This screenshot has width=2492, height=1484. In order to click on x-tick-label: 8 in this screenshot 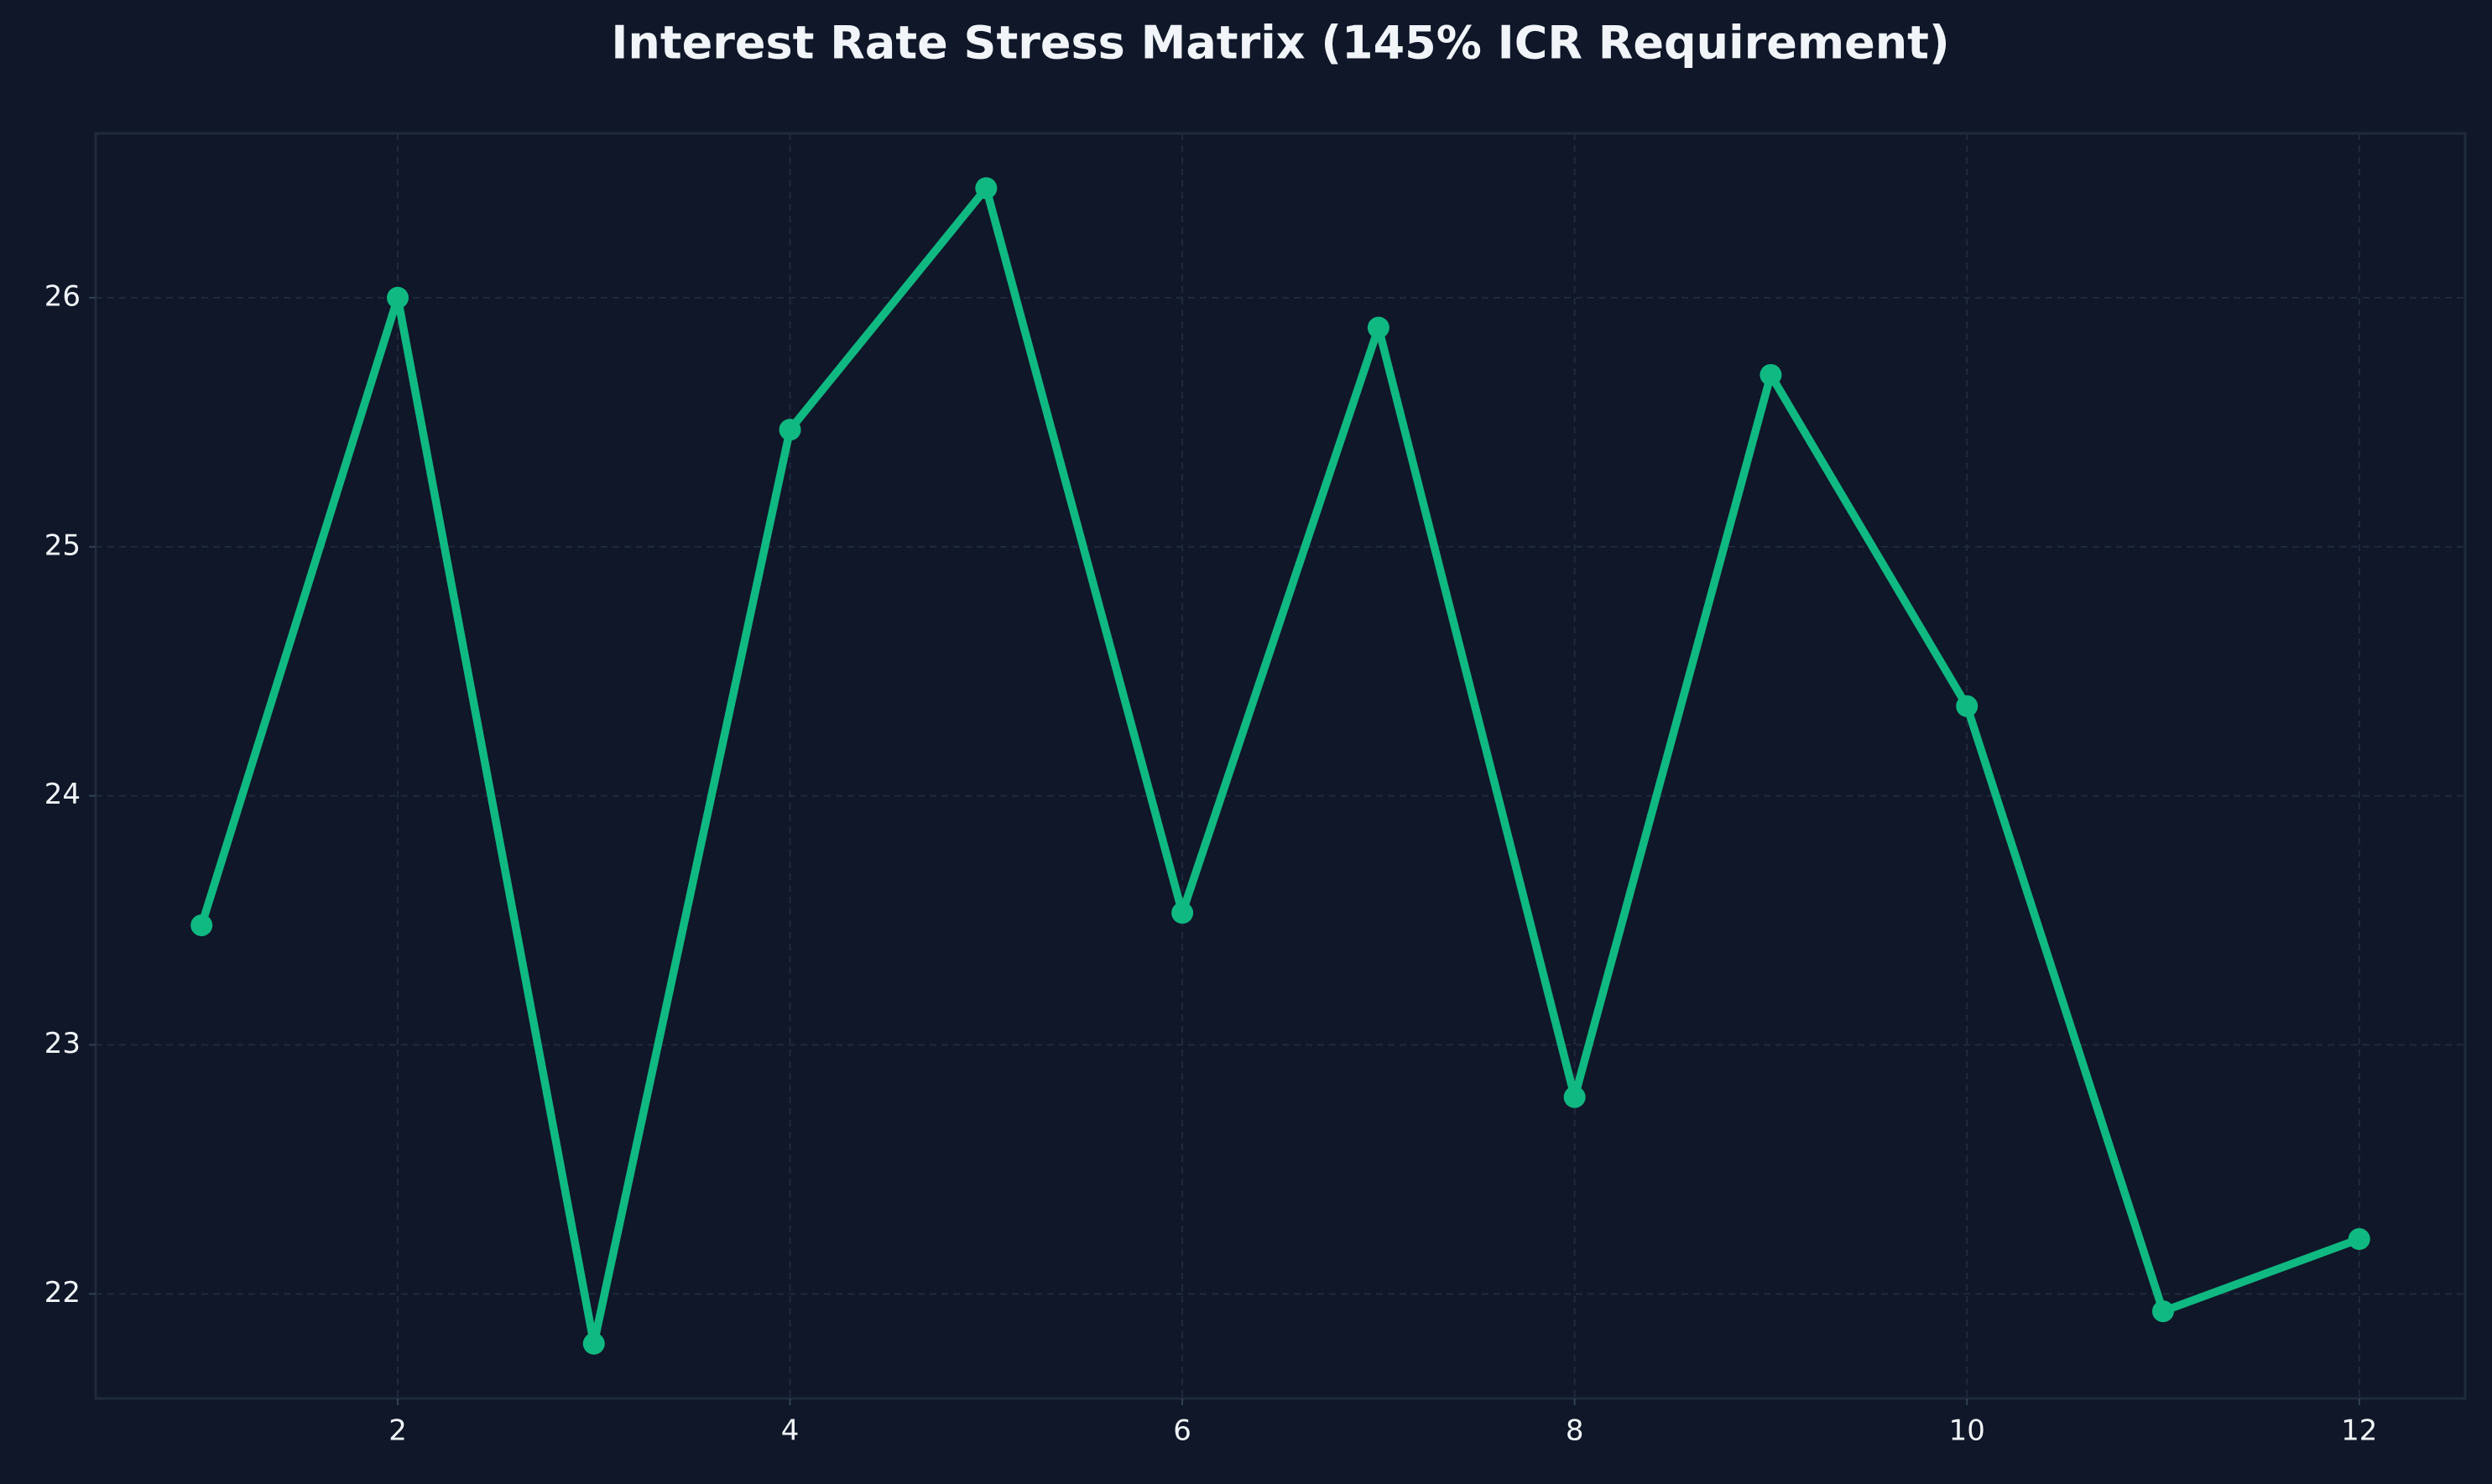, I will do `click(1575, 1431)`.